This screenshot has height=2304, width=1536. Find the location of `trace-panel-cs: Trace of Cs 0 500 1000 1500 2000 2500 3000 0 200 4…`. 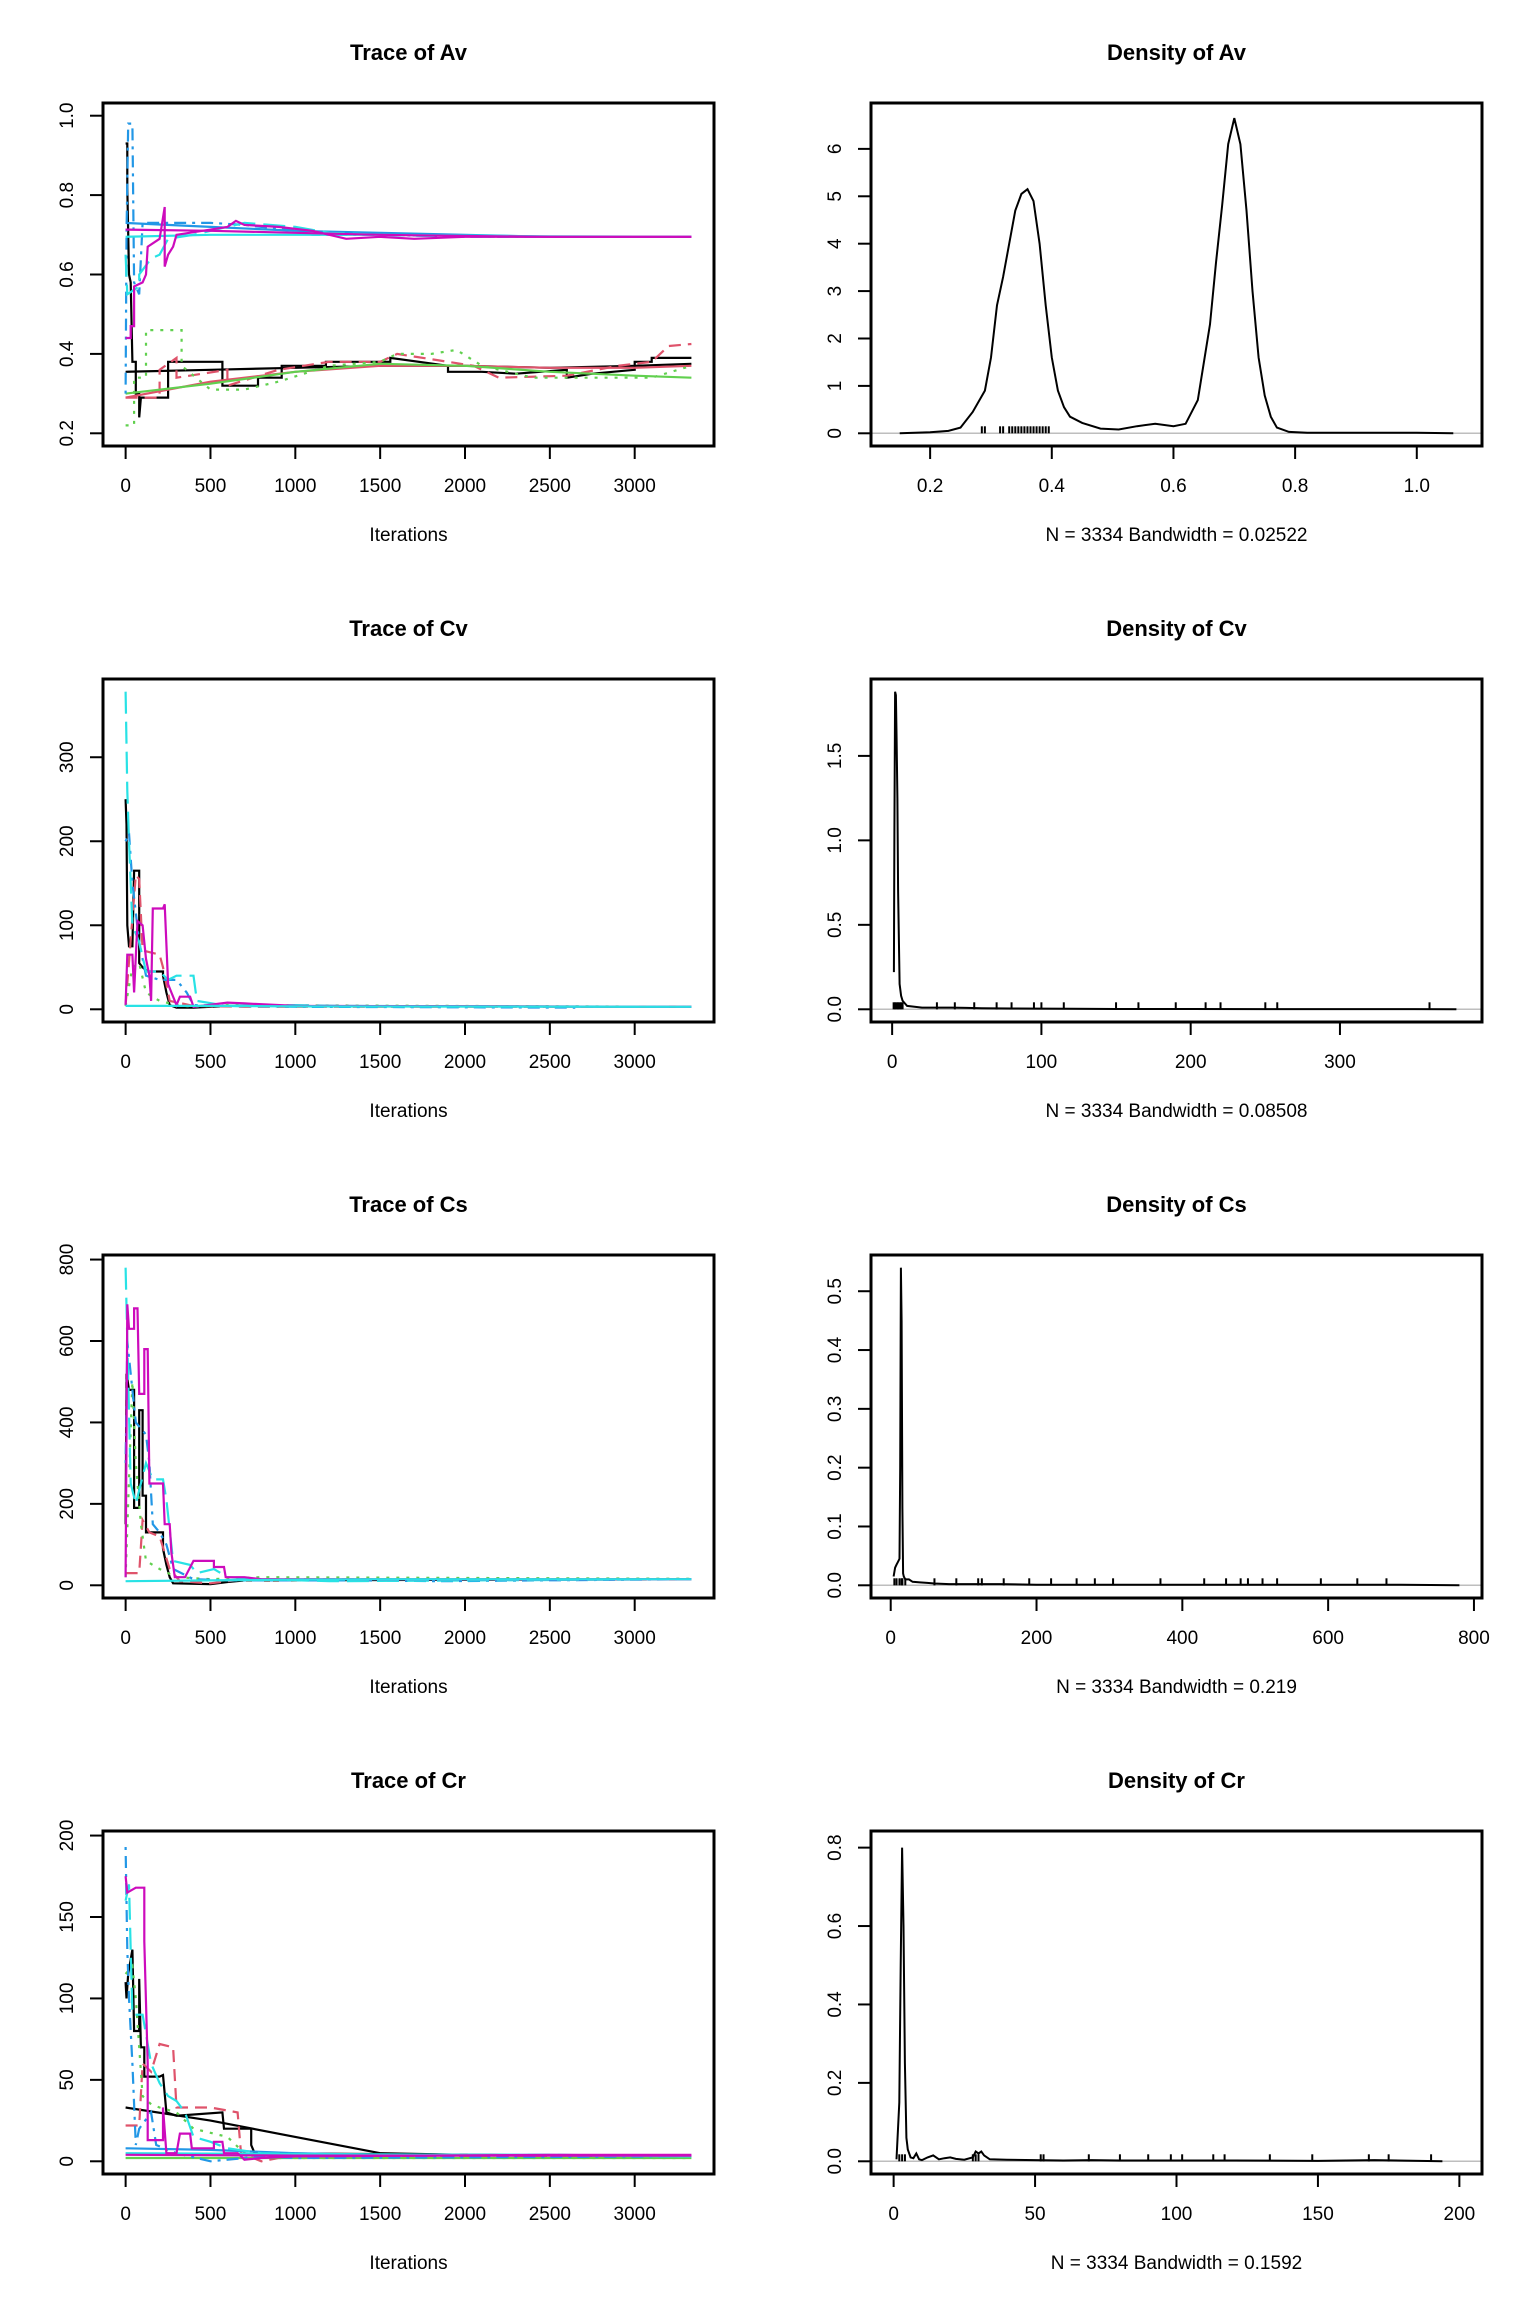

trace-panel-cs: Trace of Cs 0 500 1000 1500 2000 2500 3000 0 200 4… is located at coordinates (386, 1445).